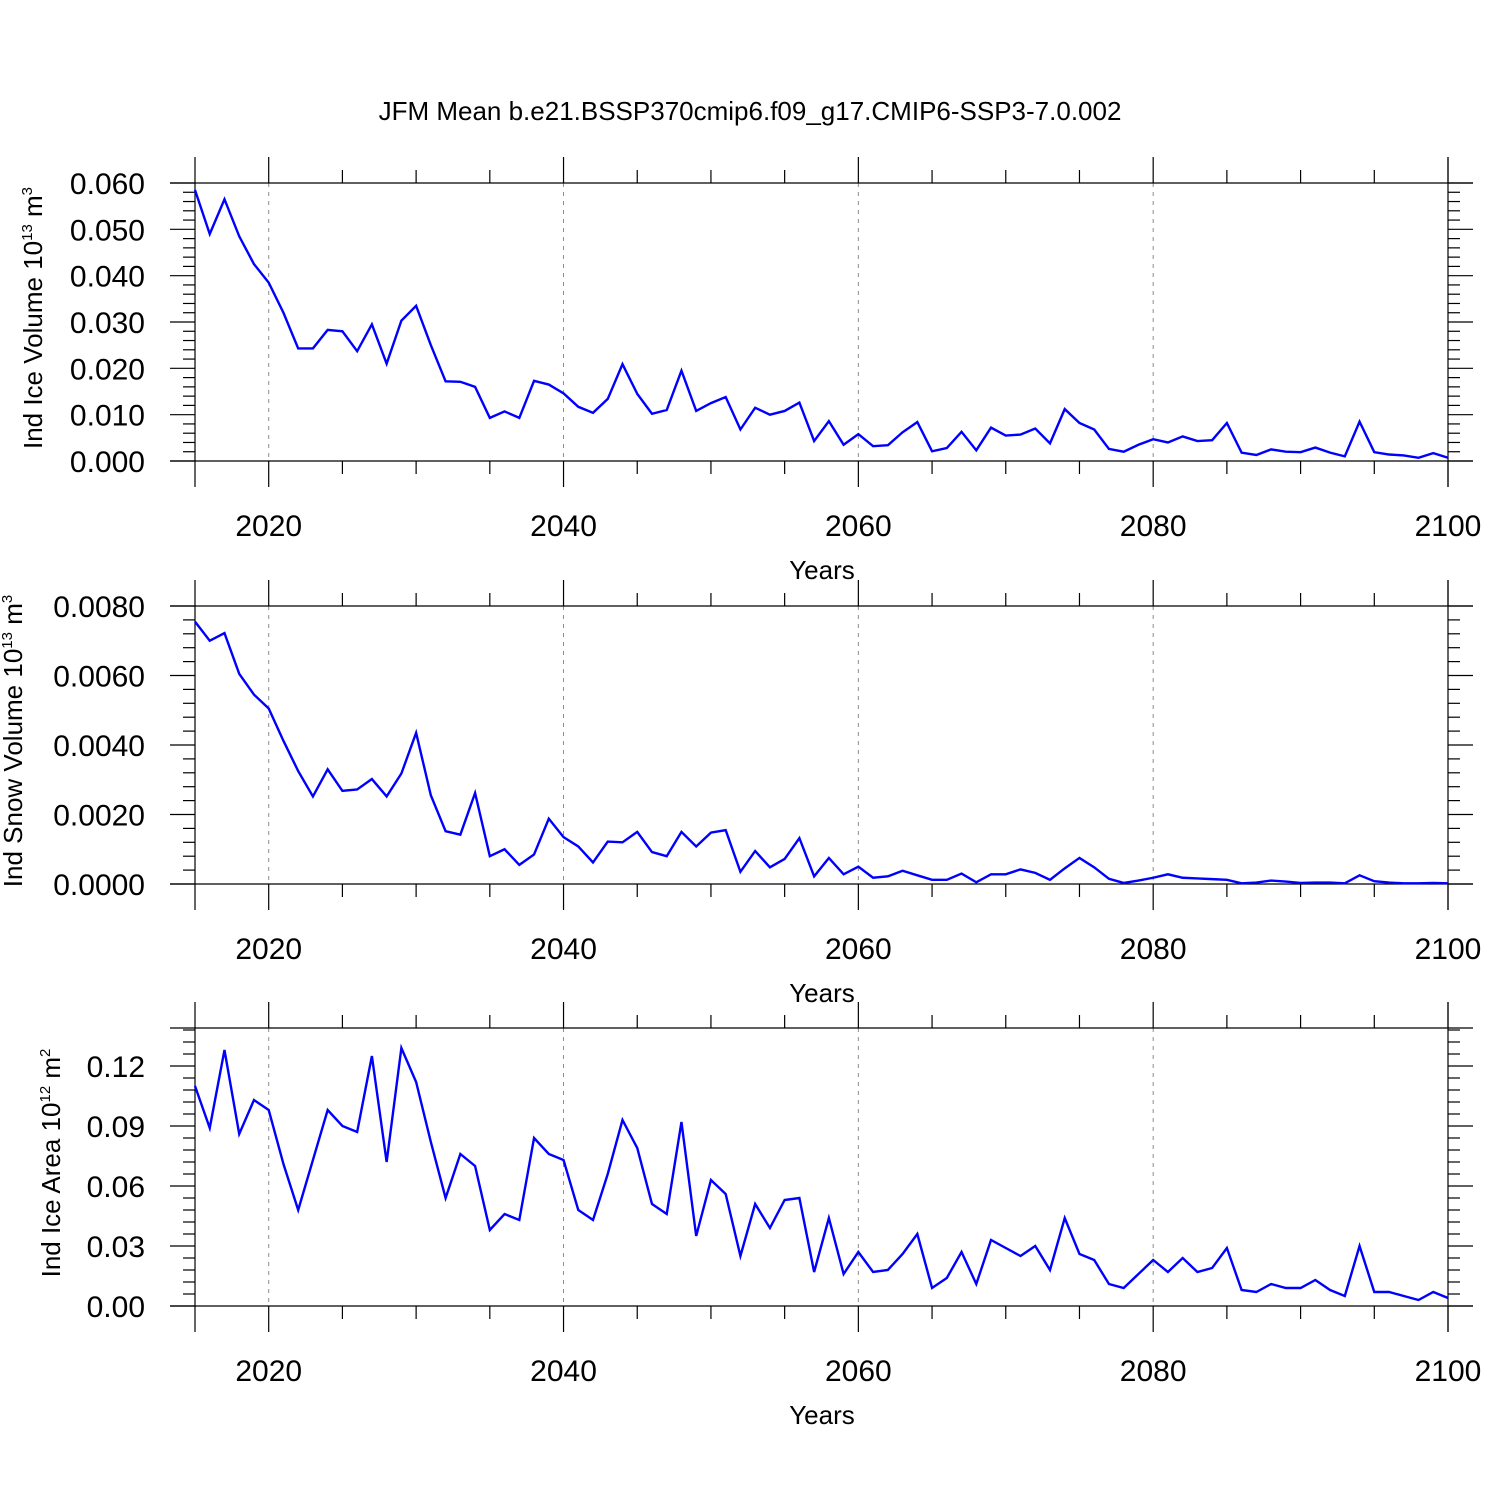 The width and height of the screenshot is (1500, 1505). I want to click on y-tick-label: 0.00, so click(116, 1307).